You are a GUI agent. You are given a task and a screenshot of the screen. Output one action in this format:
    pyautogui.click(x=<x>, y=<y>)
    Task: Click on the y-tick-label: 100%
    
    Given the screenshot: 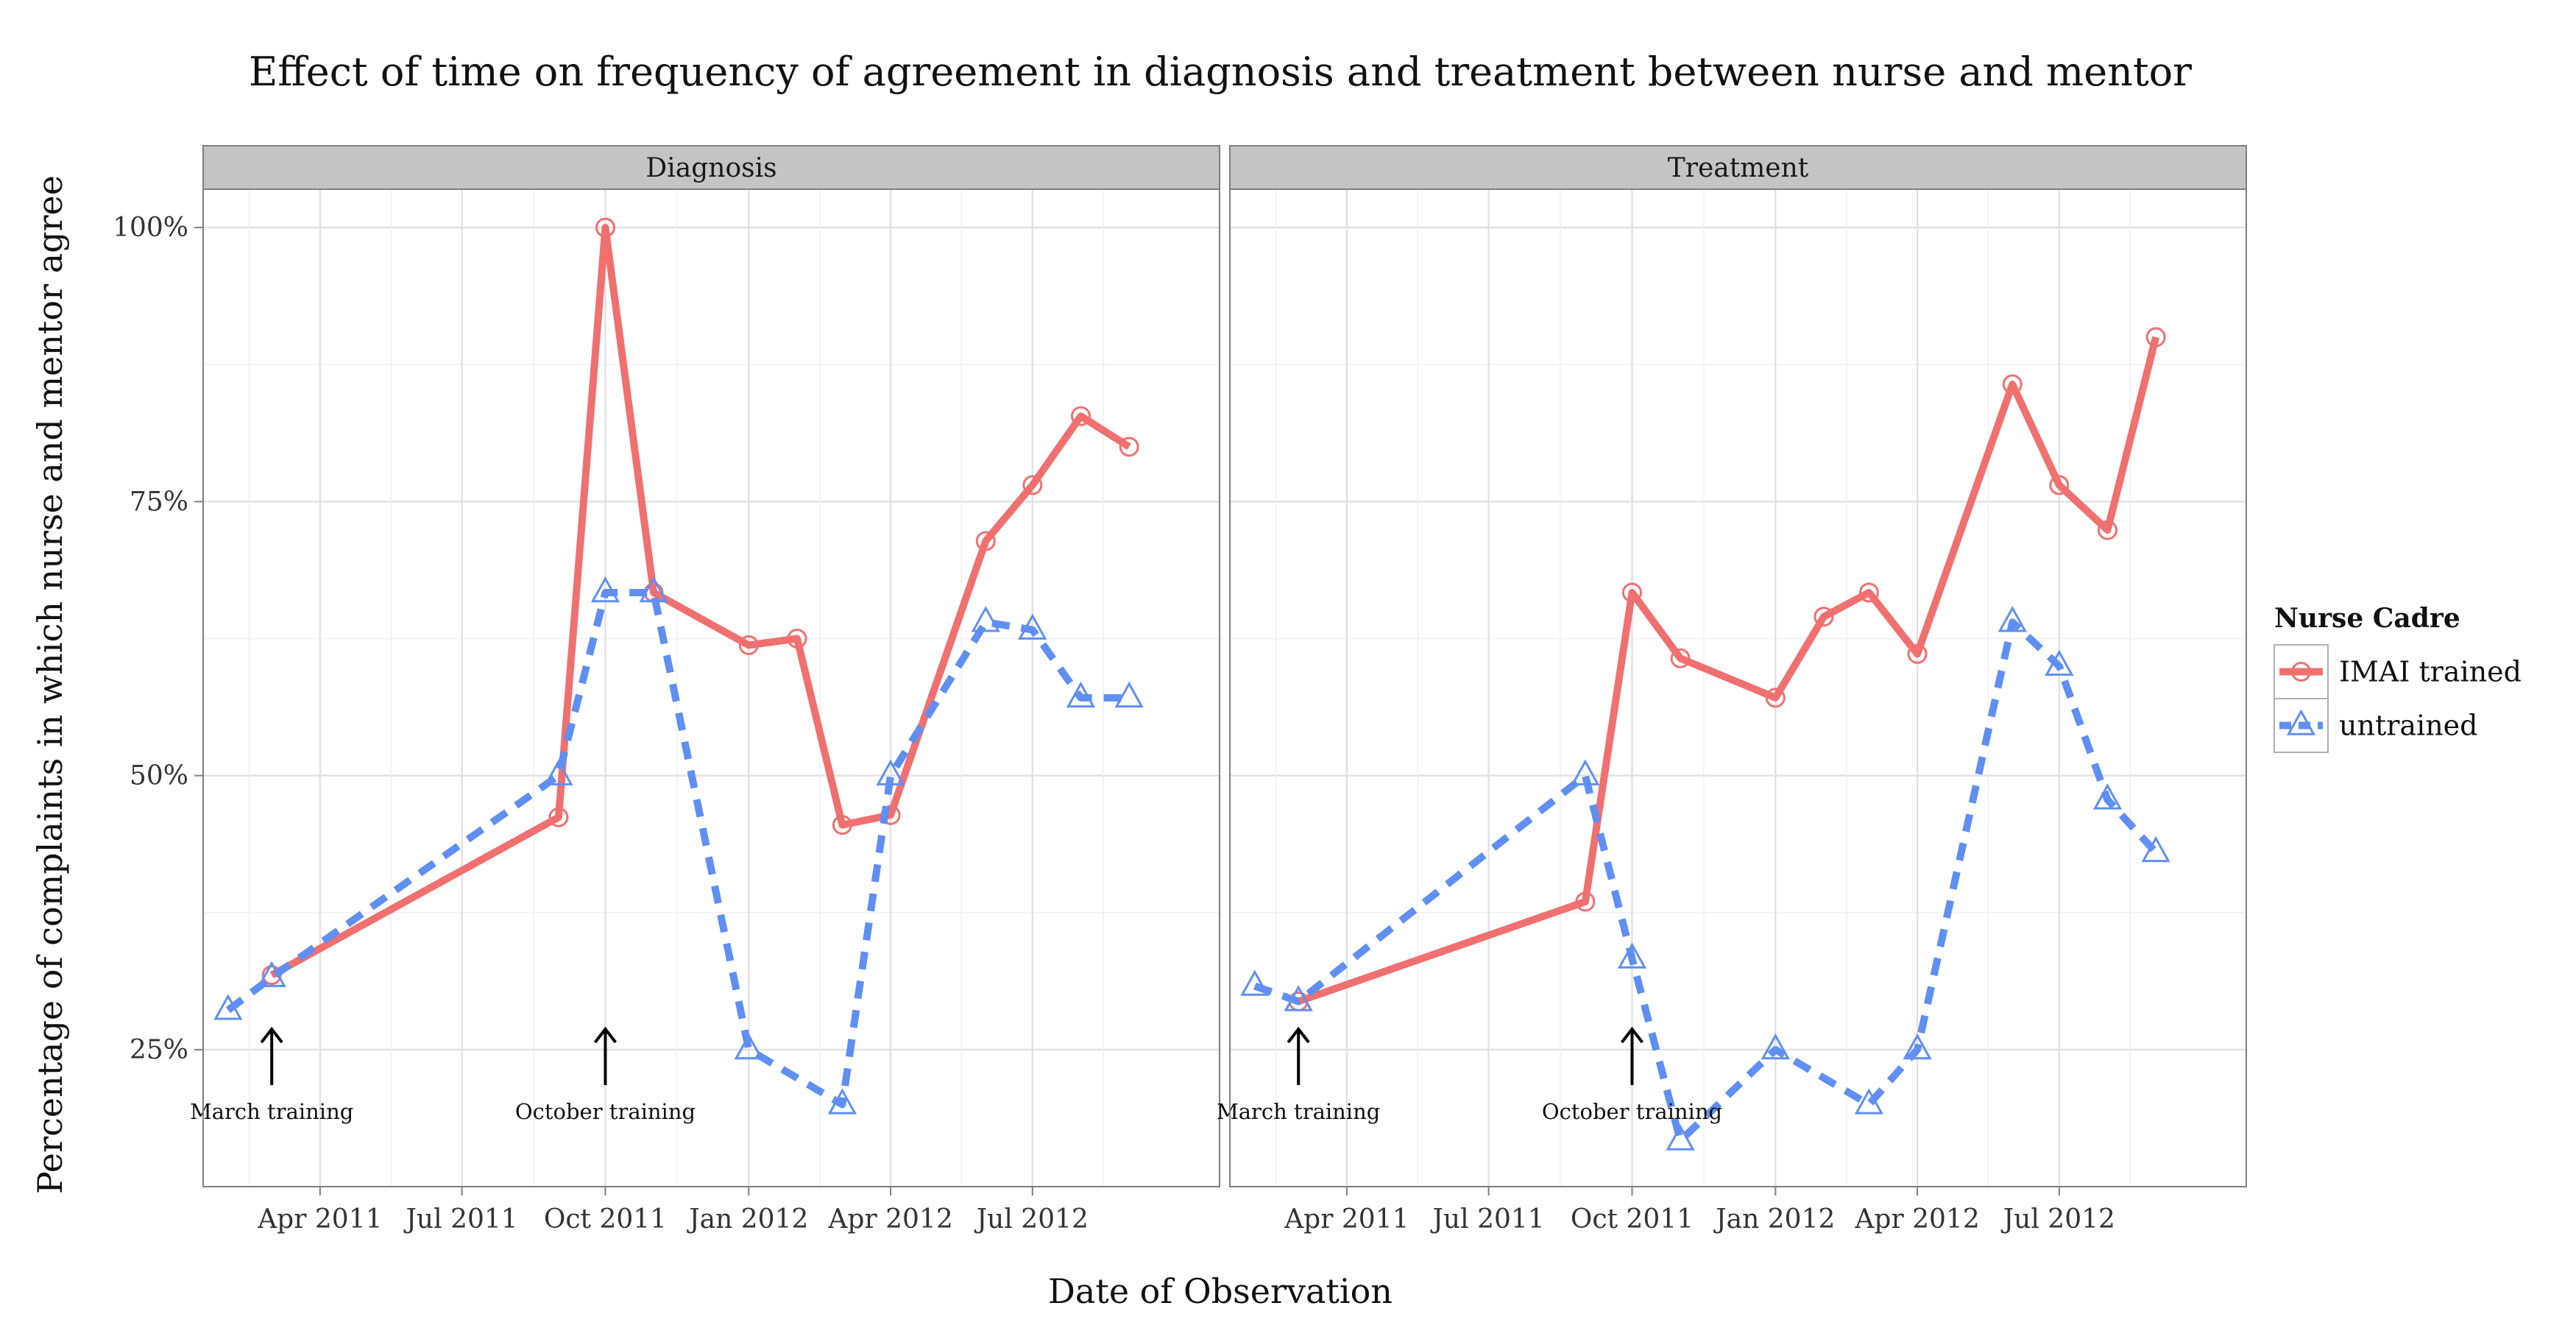 What is the action you would take?
    pyautogui.click(x=150, y=228)
    